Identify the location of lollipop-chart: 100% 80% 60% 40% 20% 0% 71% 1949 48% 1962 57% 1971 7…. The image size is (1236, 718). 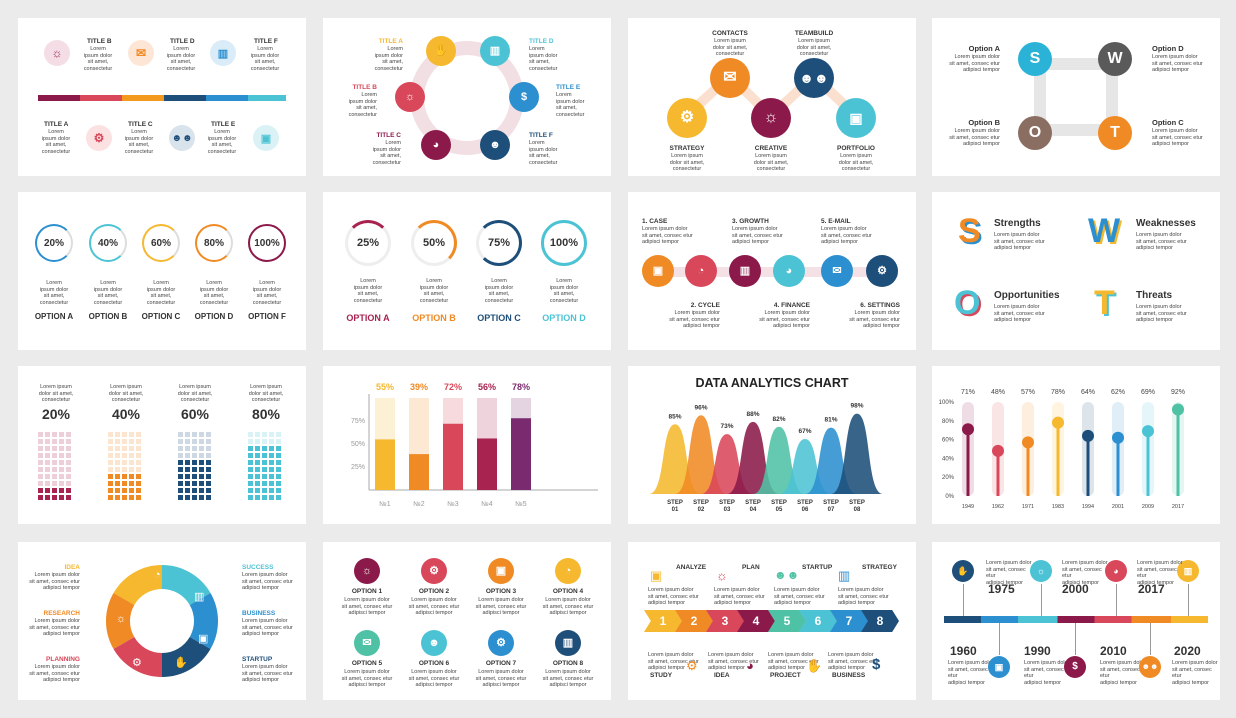
(1062, 449).